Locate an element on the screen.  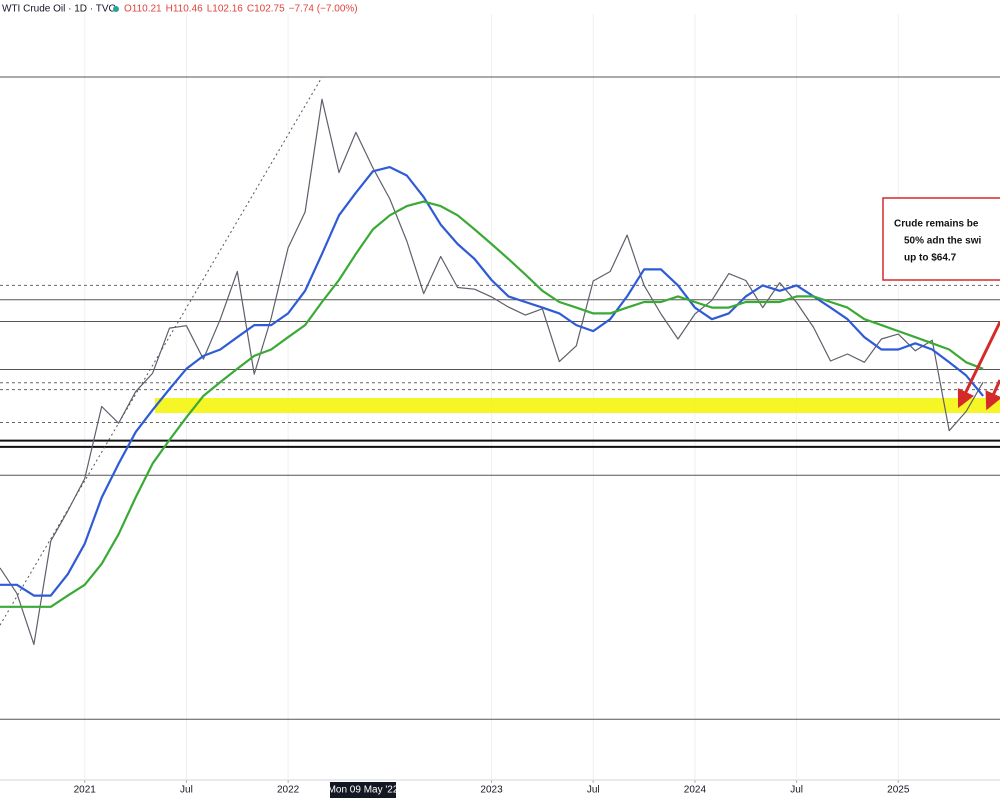
crosshair-label: Mon 09 May '22 is located at coordinates (363, 790).